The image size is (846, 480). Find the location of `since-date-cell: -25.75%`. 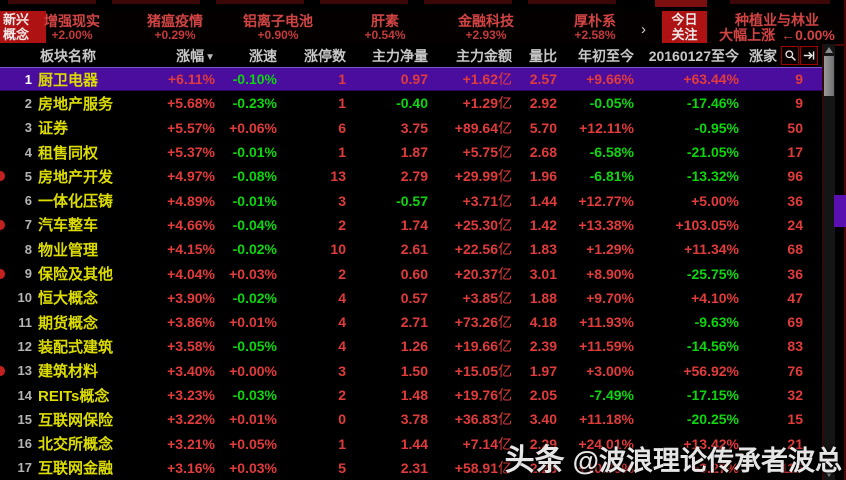

since-date-cell: -25.75% is located at coordinates (712, 273).